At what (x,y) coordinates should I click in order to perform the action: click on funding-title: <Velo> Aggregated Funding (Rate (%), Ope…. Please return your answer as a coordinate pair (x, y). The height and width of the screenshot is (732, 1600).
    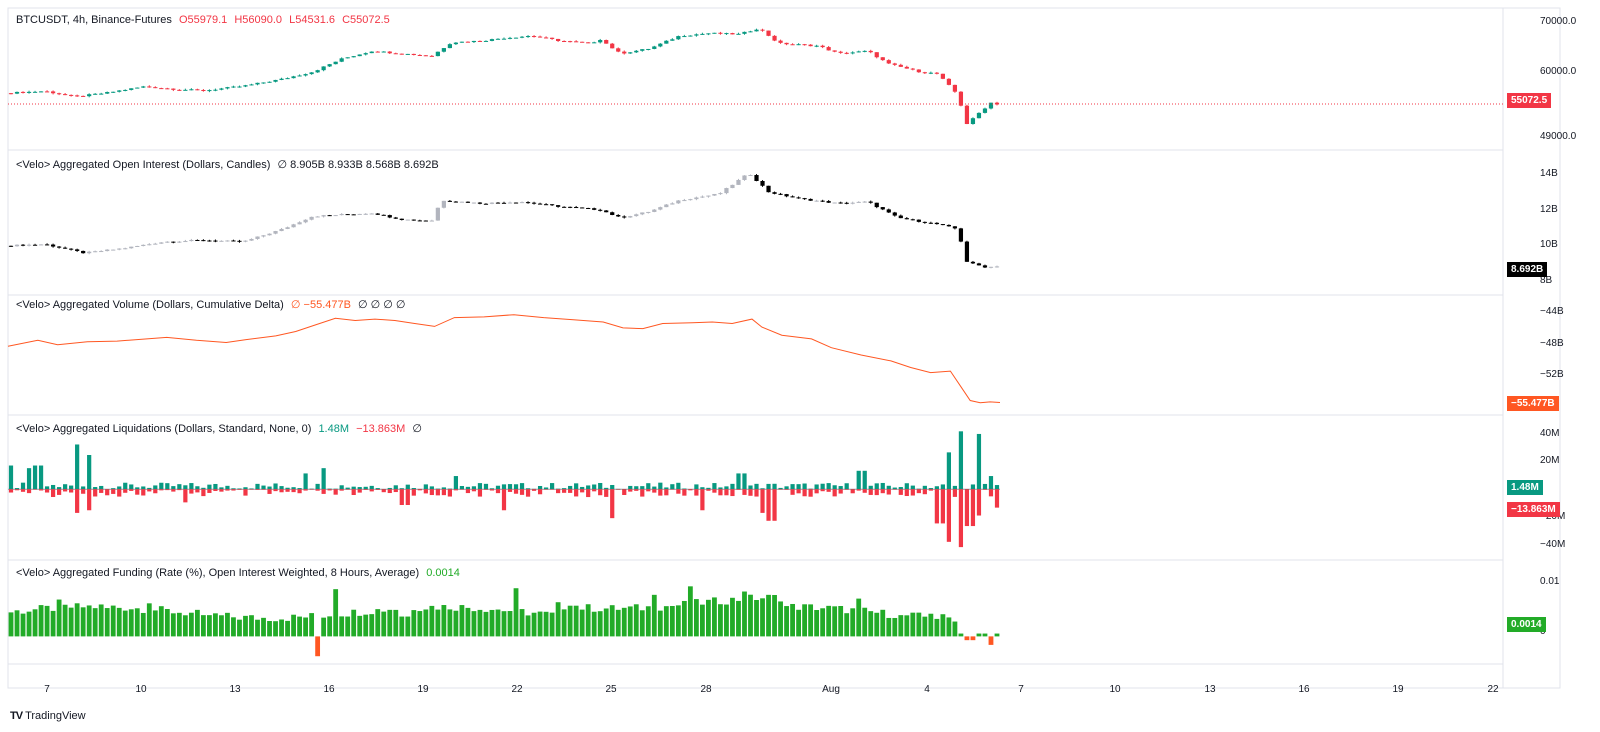
    Looking at the image, I should click on (218, 573).